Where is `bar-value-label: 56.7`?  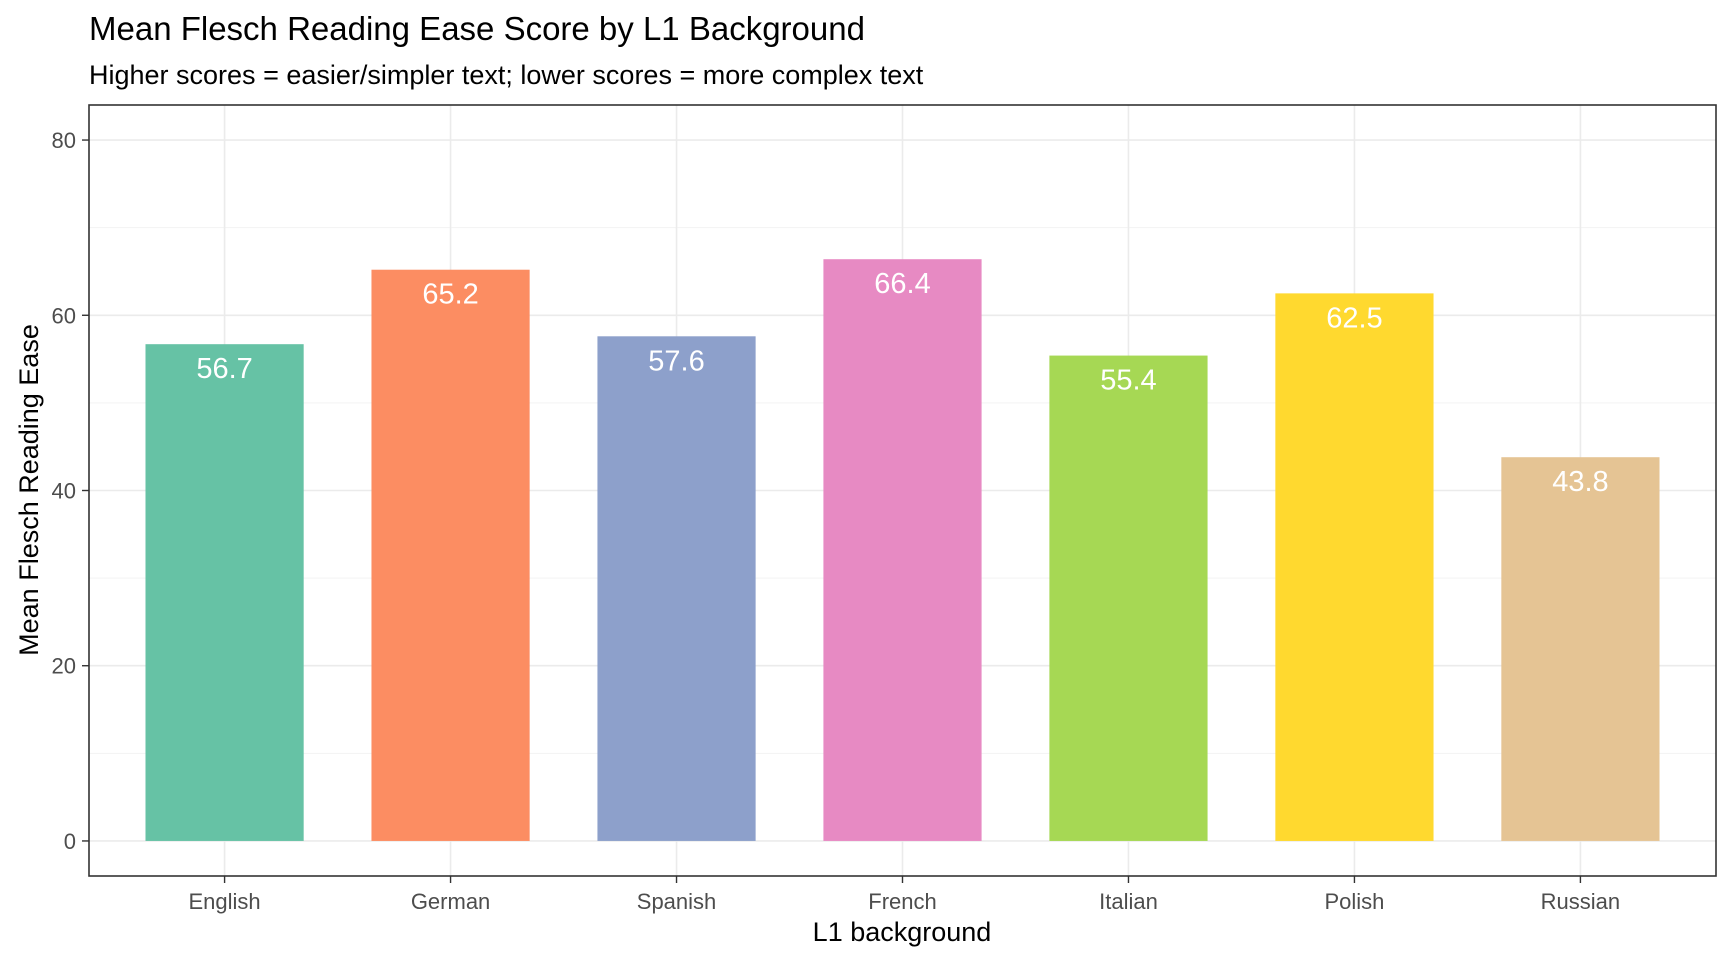 bar-value-label: 56.7 is located at coordinates (224, 369).